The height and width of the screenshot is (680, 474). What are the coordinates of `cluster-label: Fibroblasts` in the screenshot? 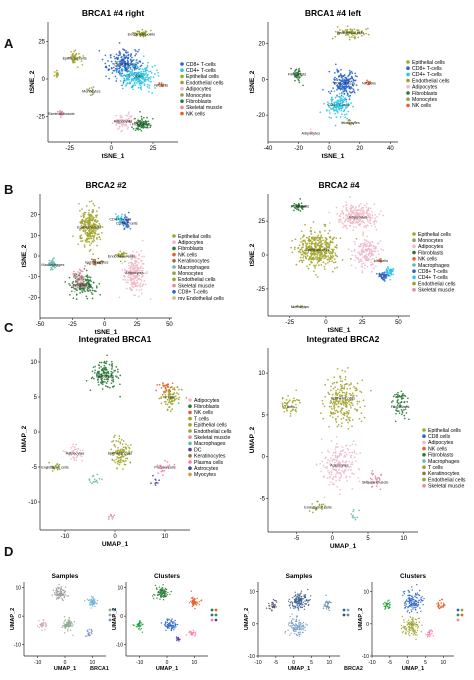 It's located at (82, 285).